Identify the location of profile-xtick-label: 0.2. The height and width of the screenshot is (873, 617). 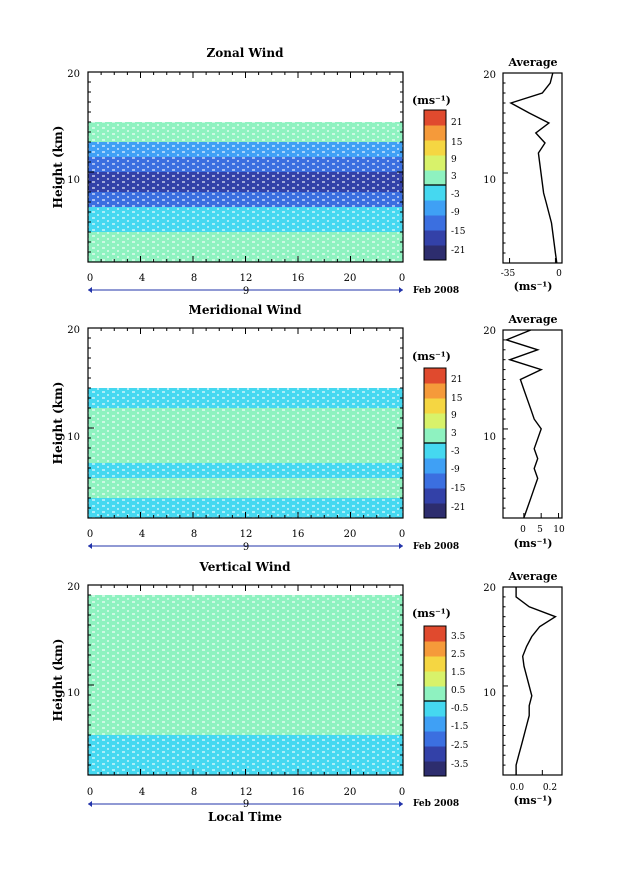
(550, 788).